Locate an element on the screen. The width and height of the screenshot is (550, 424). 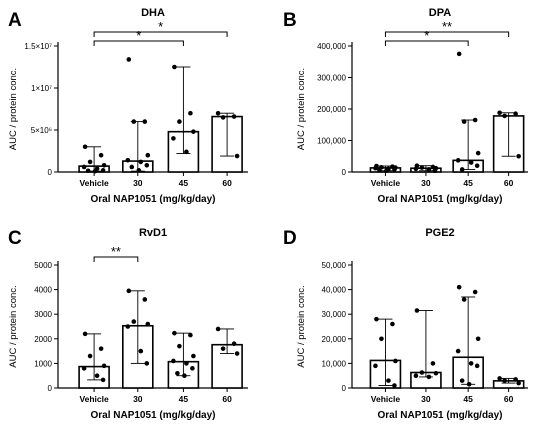
panel-title: DPA is located at coordinates (440, 13).